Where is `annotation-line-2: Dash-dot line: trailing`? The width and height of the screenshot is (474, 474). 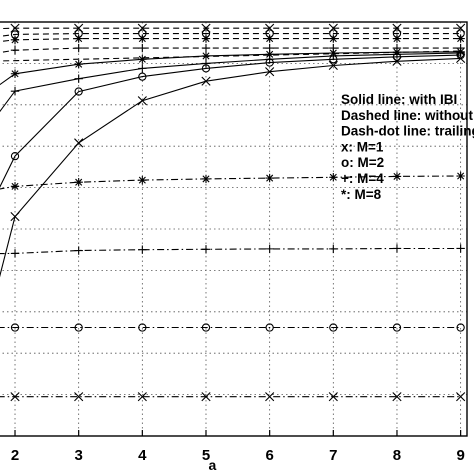 annotation-line-2: Dash-dot line: trailing is located at coordinates (407, 131).